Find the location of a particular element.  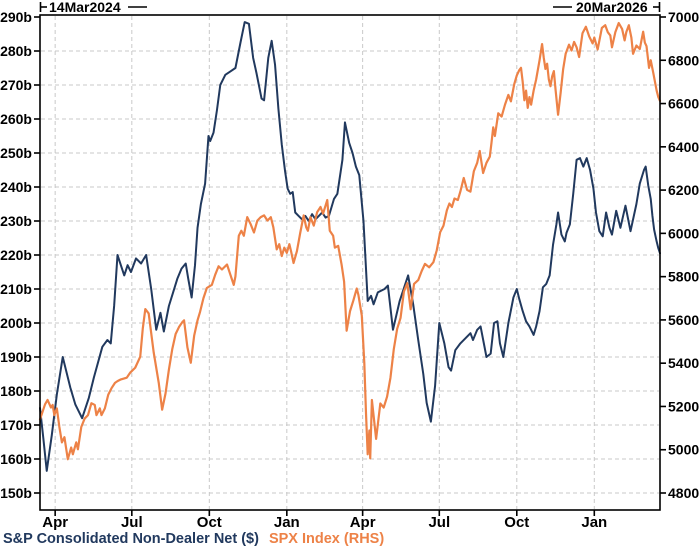

svg-text: 260b is located at coordinates (16, 119).